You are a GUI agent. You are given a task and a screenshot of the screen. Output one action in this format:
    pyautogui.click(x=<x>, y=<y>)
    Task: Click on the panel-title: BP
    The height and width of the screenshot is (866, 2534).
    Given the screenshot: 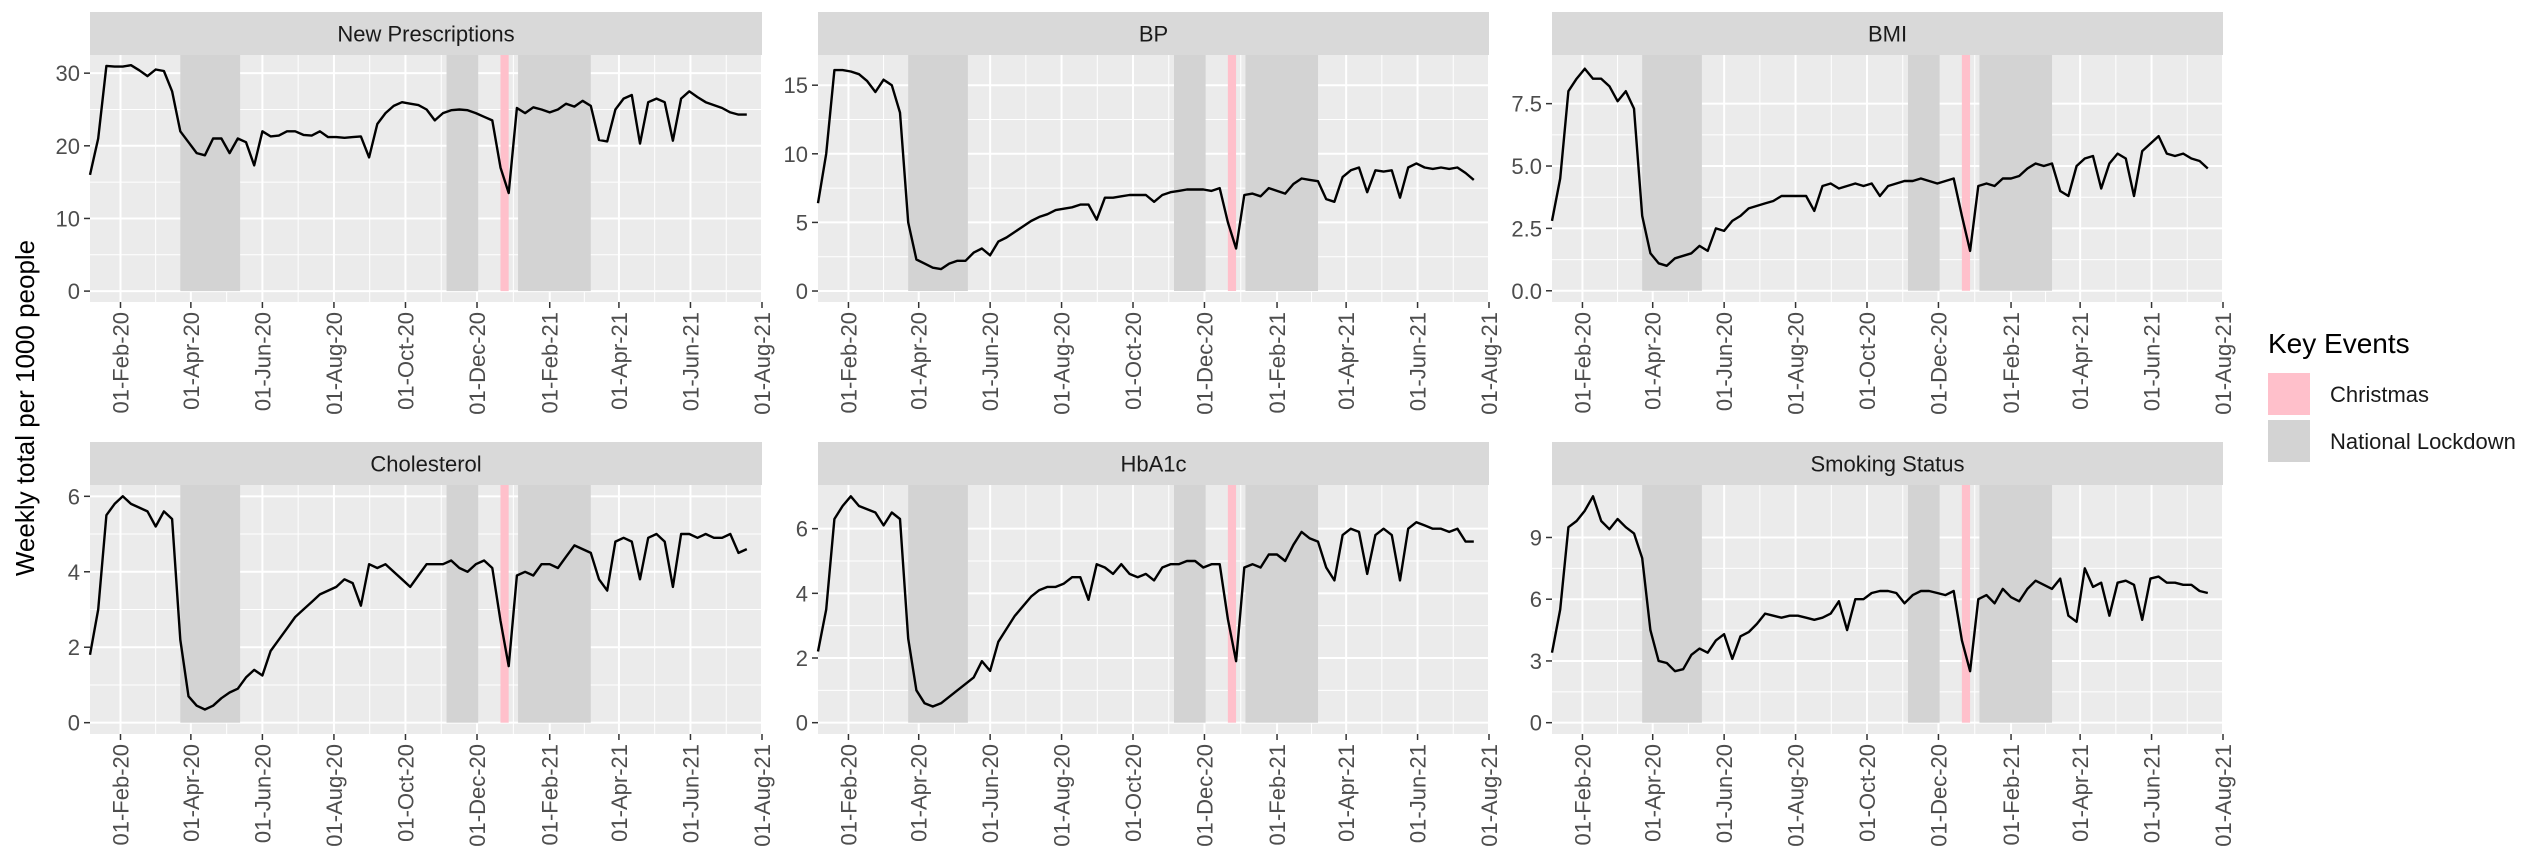 What is the action you would take?
    pyautogui.click(x=1153, y=34)
    